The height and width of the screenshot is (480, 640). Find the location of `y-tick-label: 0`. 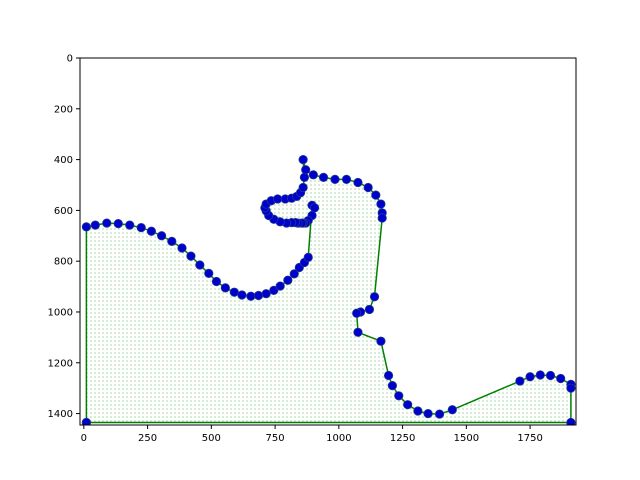

y-tick-label: 0 is located at coordinates (70, 59).